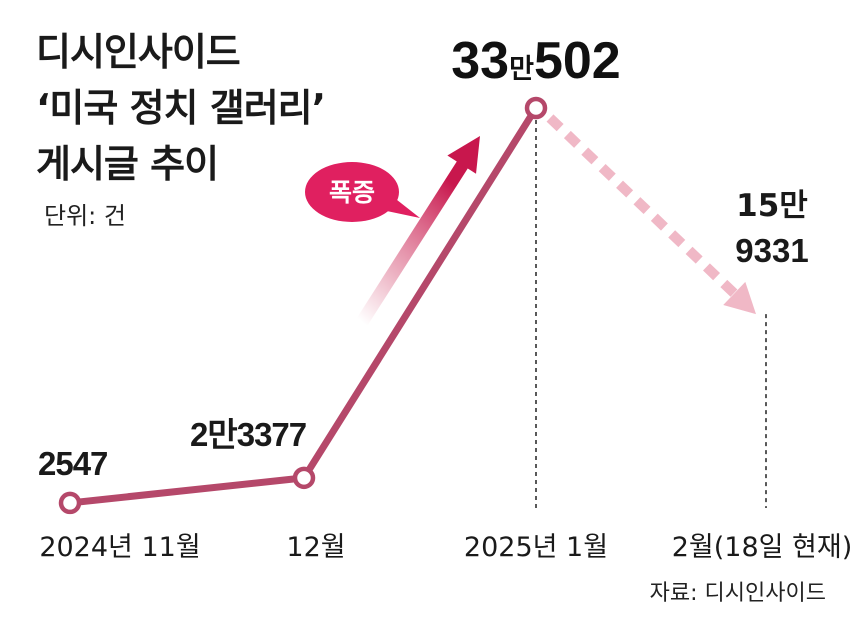 The height and width of the screenshot is (631, 860). I want to click on value-label-jan: 33만502, so click(535, 61).